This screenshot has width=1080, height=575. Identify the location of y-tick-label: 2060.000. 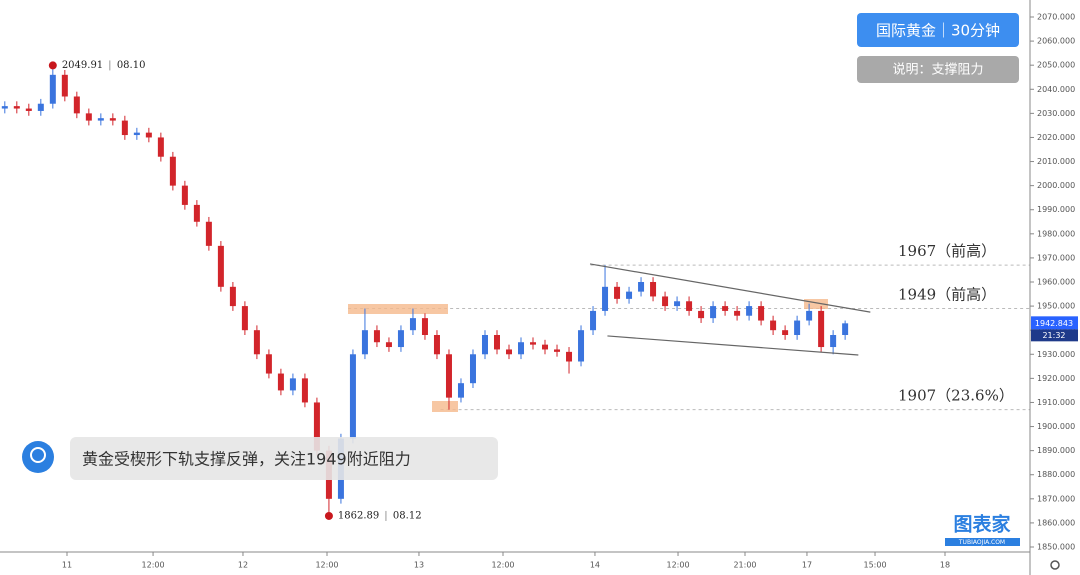
(1056, 41).